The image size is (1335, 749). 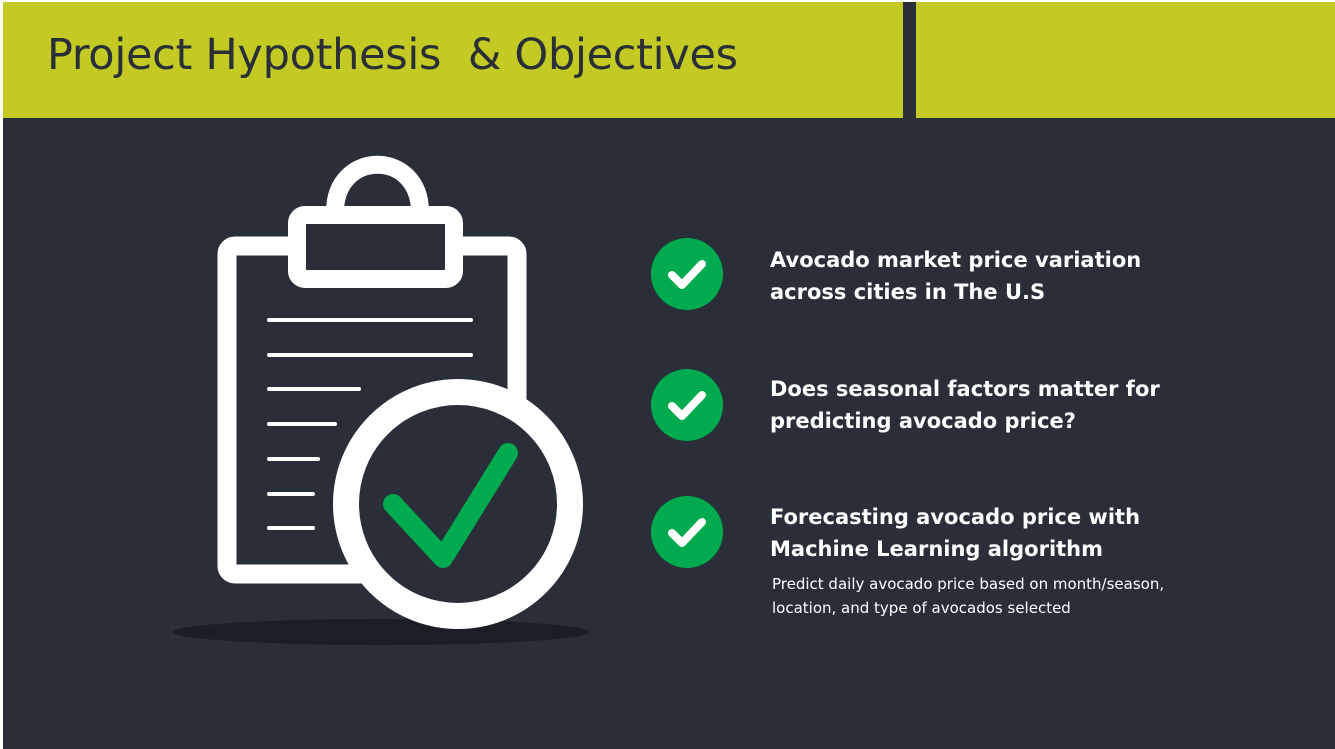 I want to click on header-divider, so click(x=909, y=60).